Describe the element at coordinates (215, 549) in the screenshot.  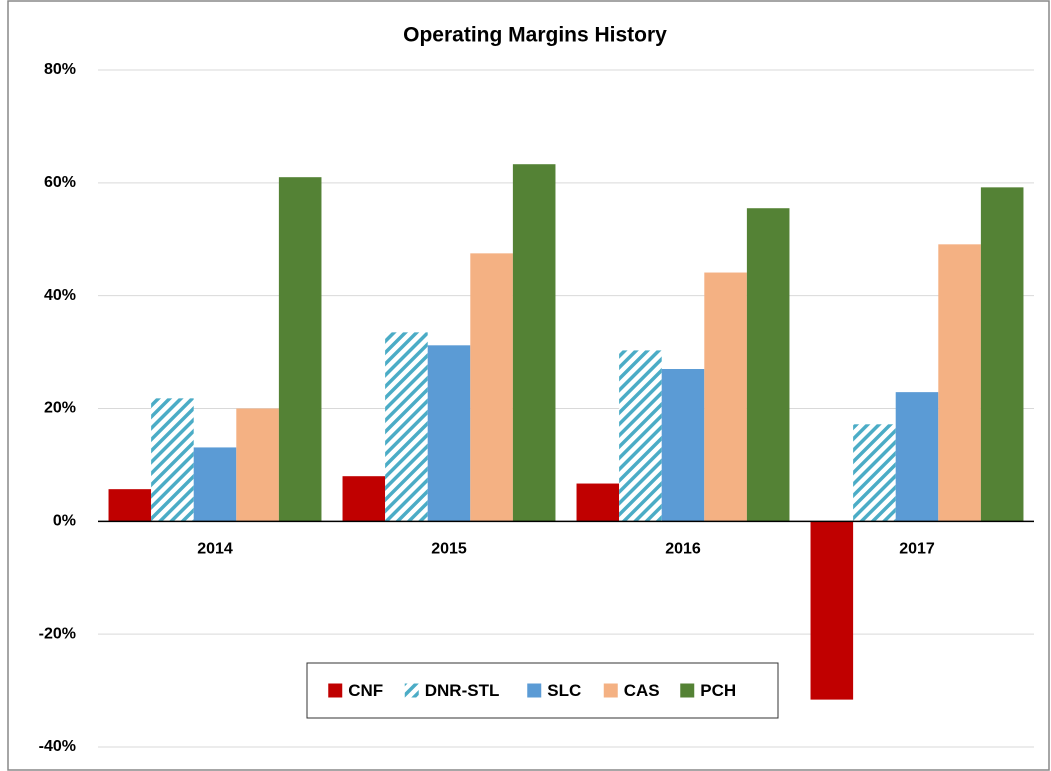
I see `x-tick-label: 2014` at that location.